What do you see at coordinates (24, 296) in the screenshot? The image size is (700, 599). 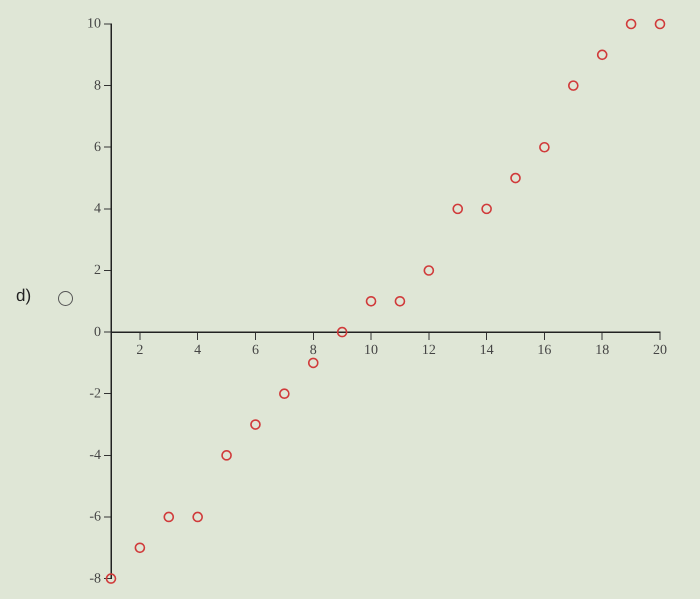 I see `text: d)` at bounding box center [24, 296].